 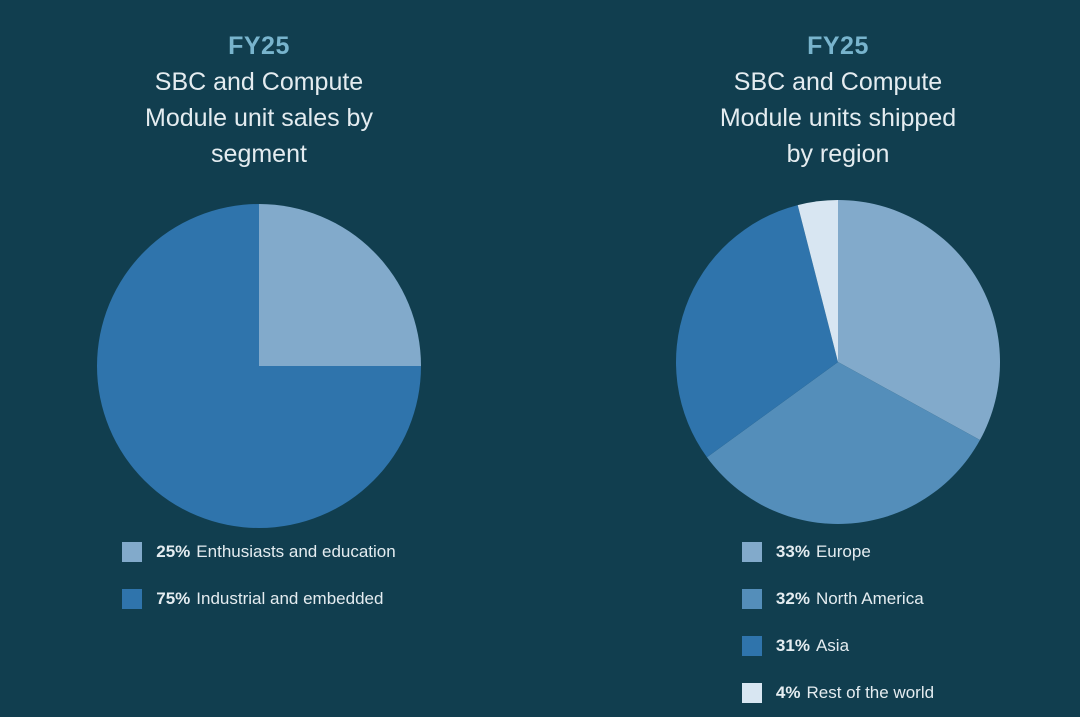 What do you see at coordinates (259, 154) in the screenshot?
I see `chart-title-line: segment` at bounding box center [259, 154].